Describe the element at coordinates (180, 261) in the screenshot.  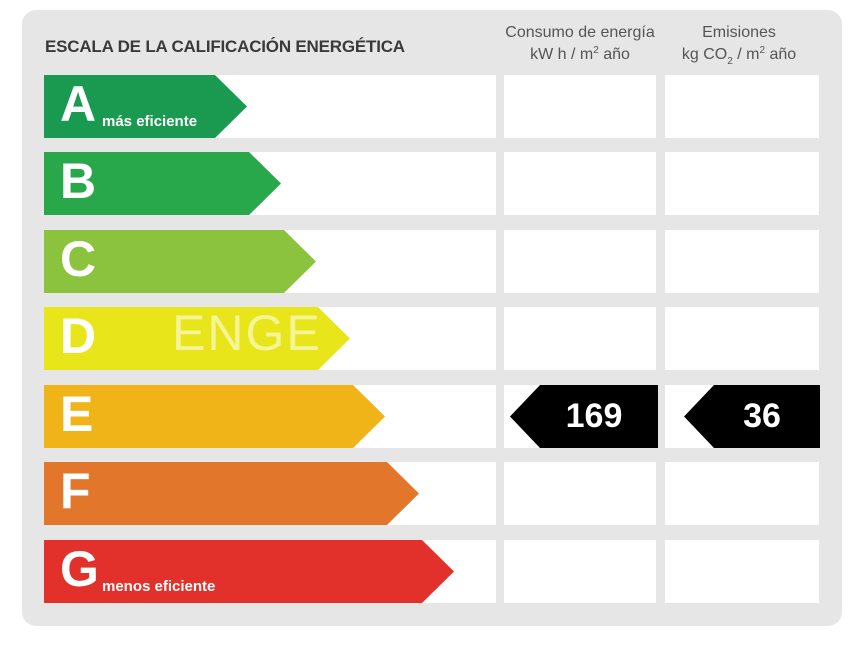
I see `rating-arrow-c: C` at that location.